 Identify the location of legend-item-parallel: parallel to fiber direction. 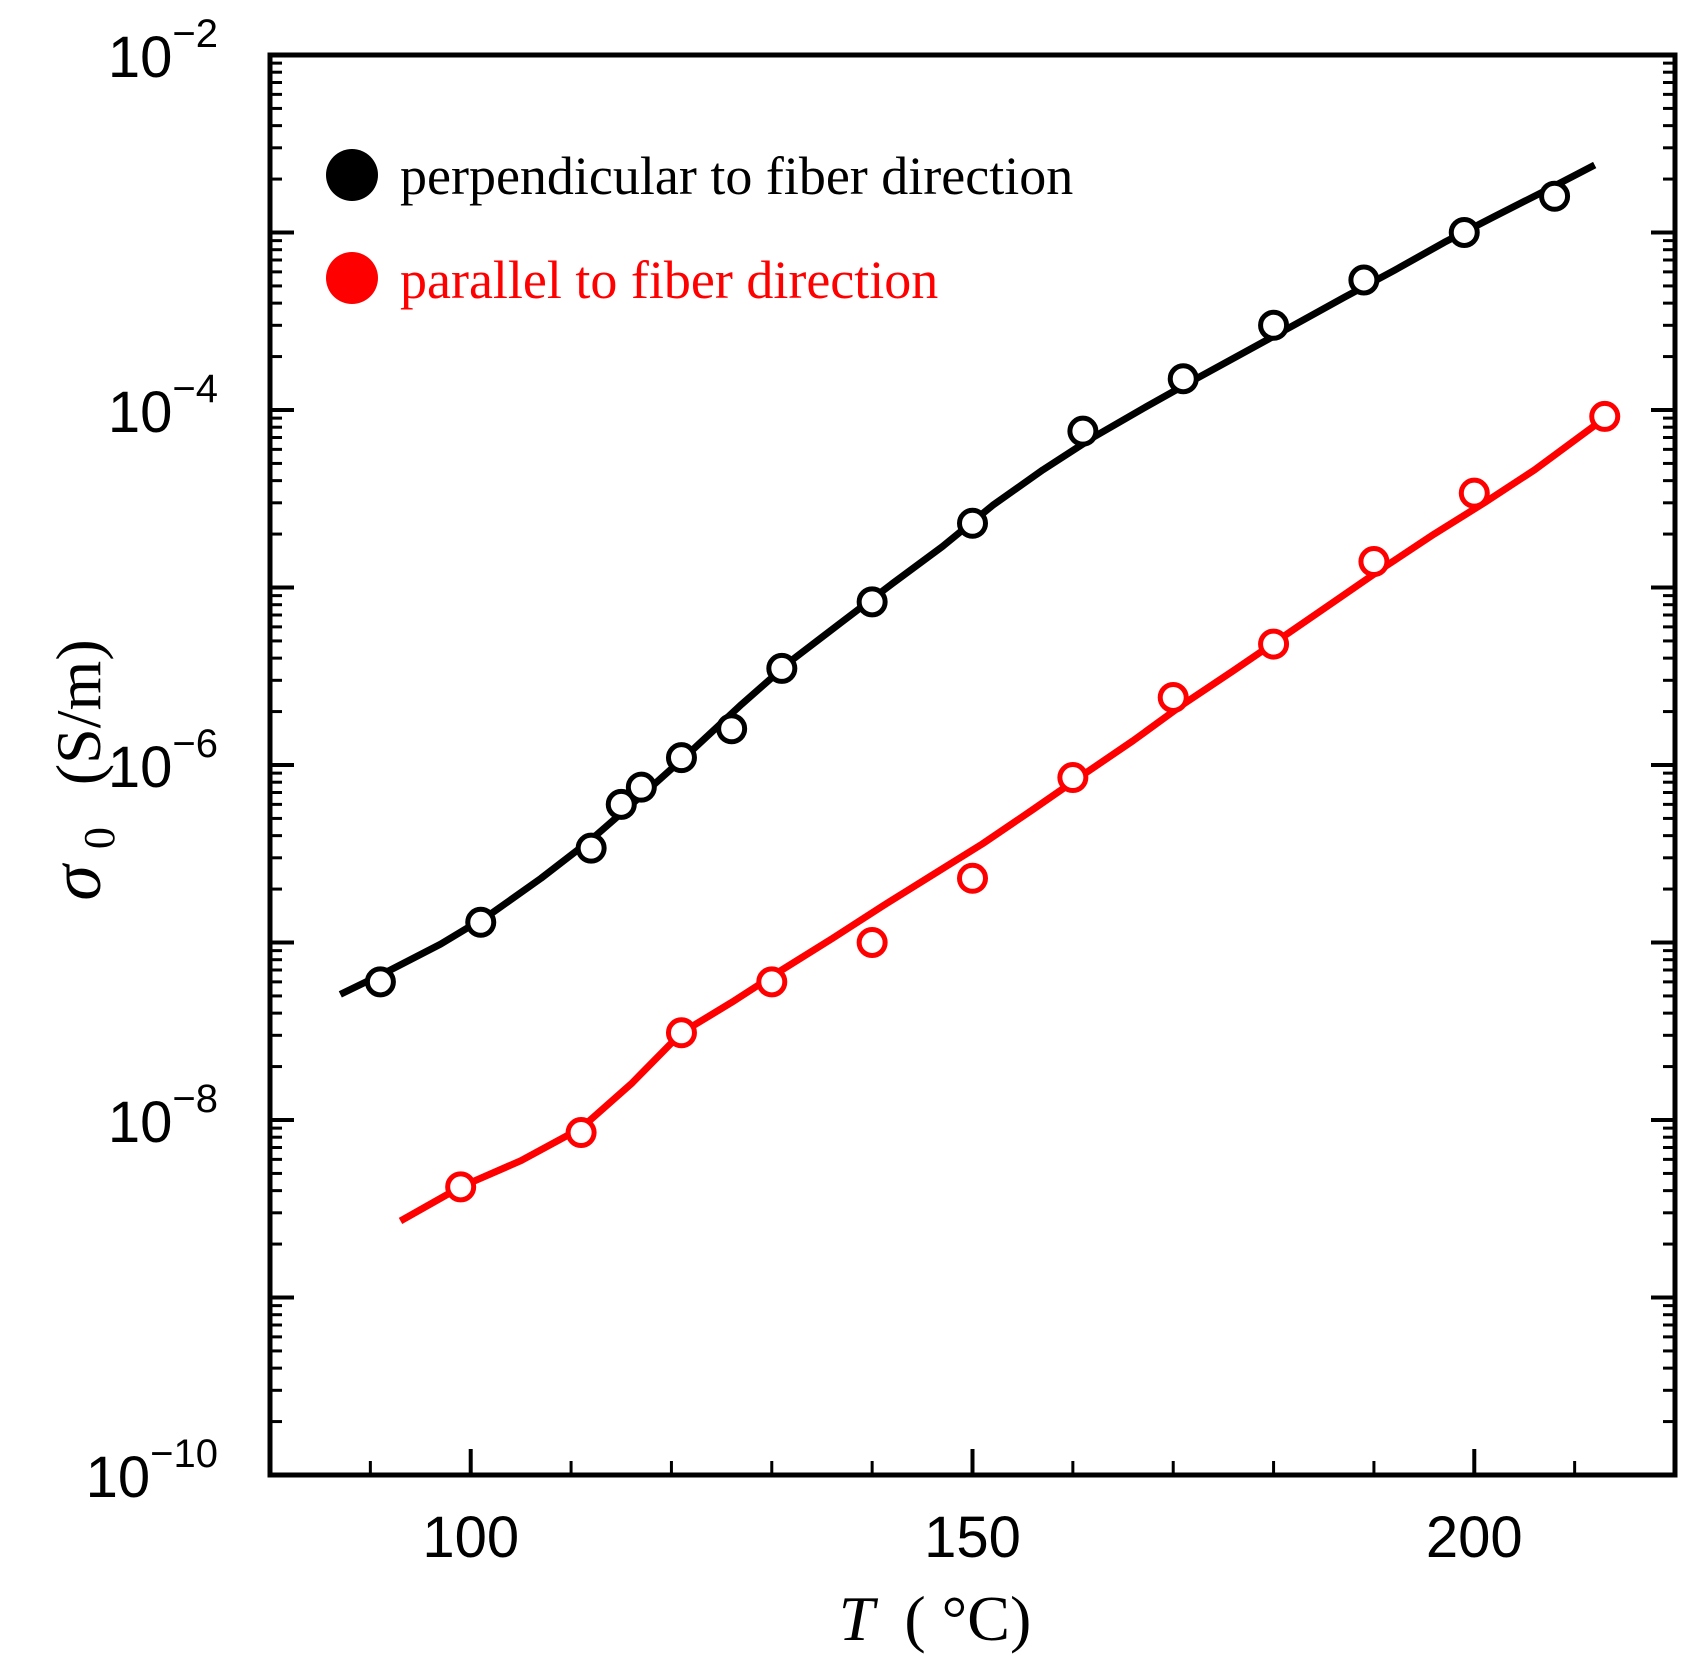
(632, 280).